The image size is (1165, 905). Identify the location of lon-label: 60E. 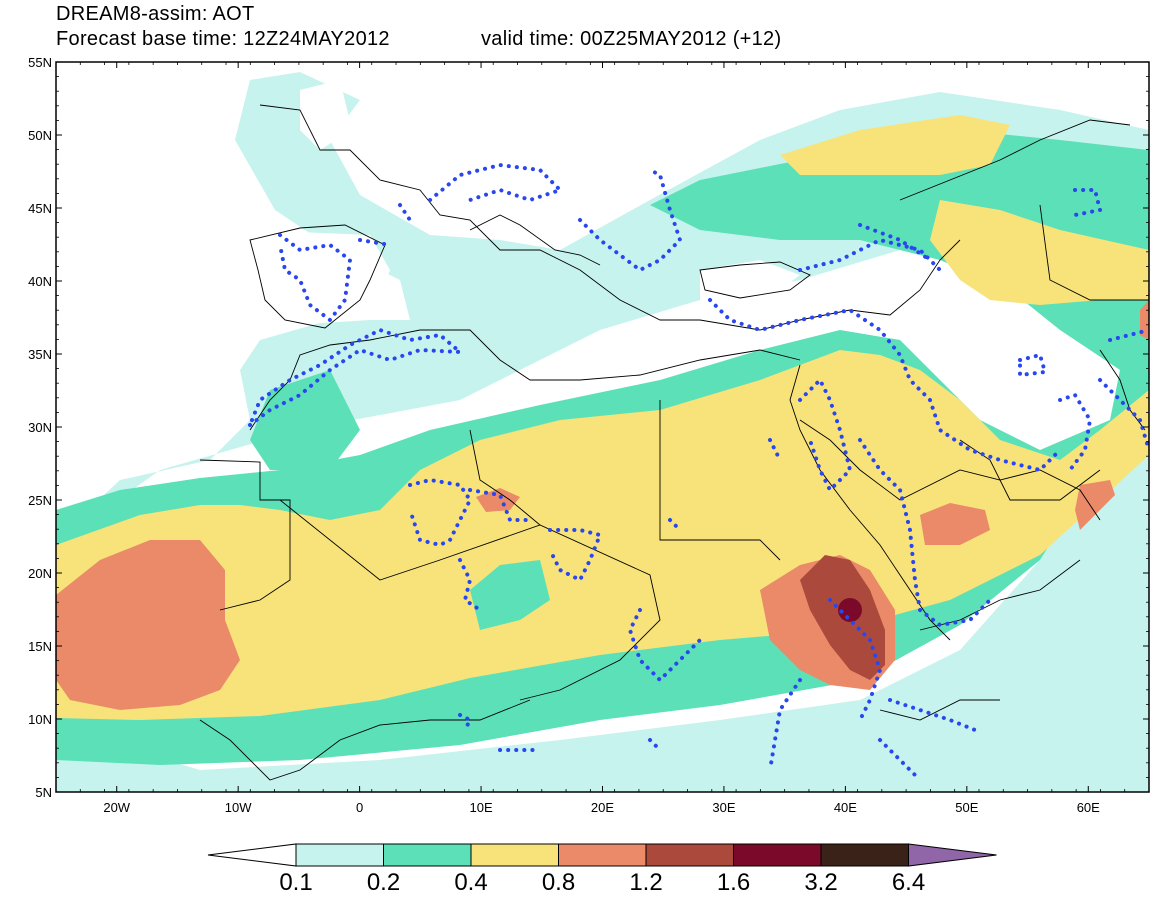
(1088, 807).